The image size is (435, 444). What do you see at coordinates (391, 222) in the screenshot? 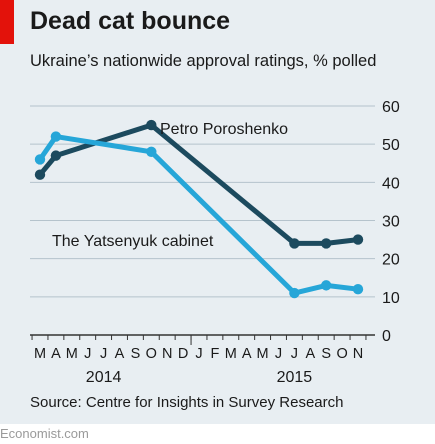
I see `y-tick-label-30: 30` at bounding box center [391, 222].